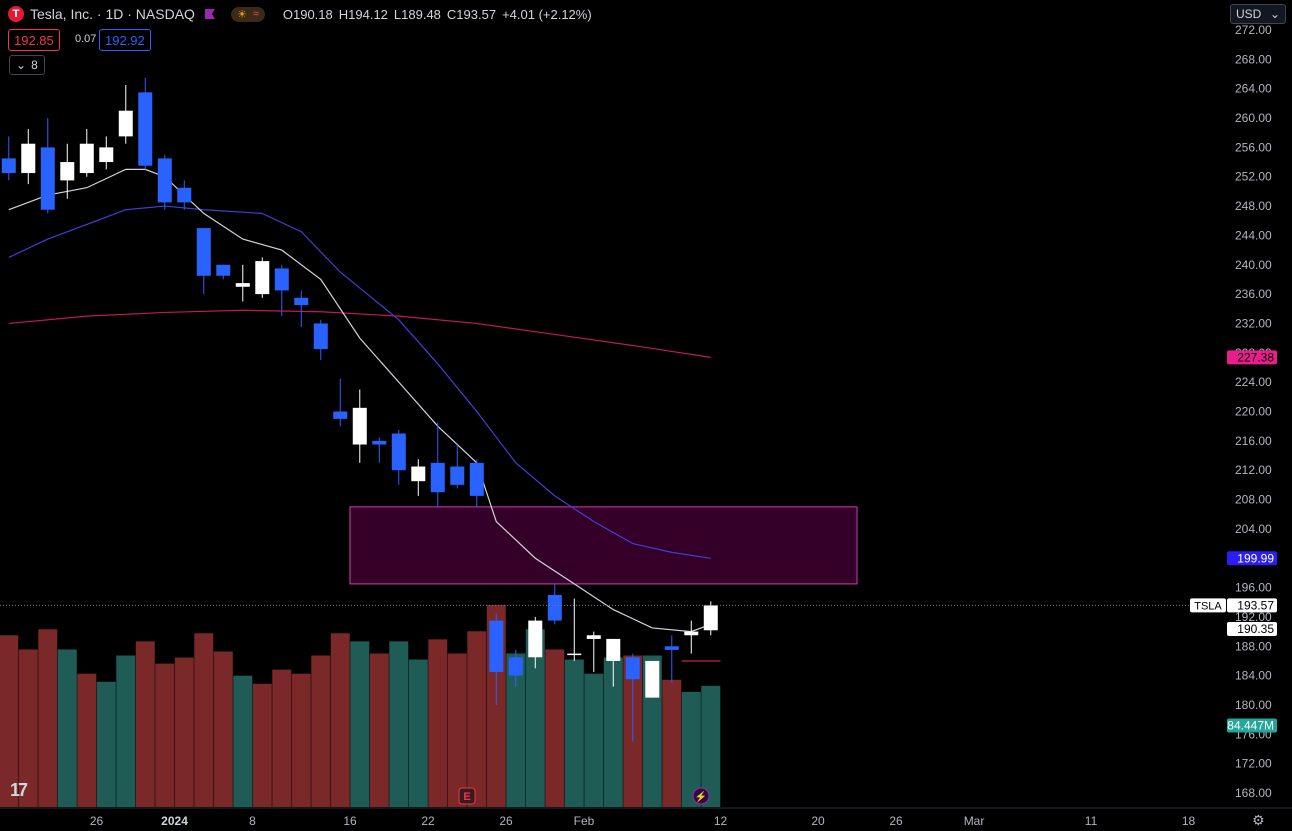 The image size is (1292, 831). Describe the element at coordinates (1253, 588) in the screenshot. I see `y-tick-label: 196.00` at that location.